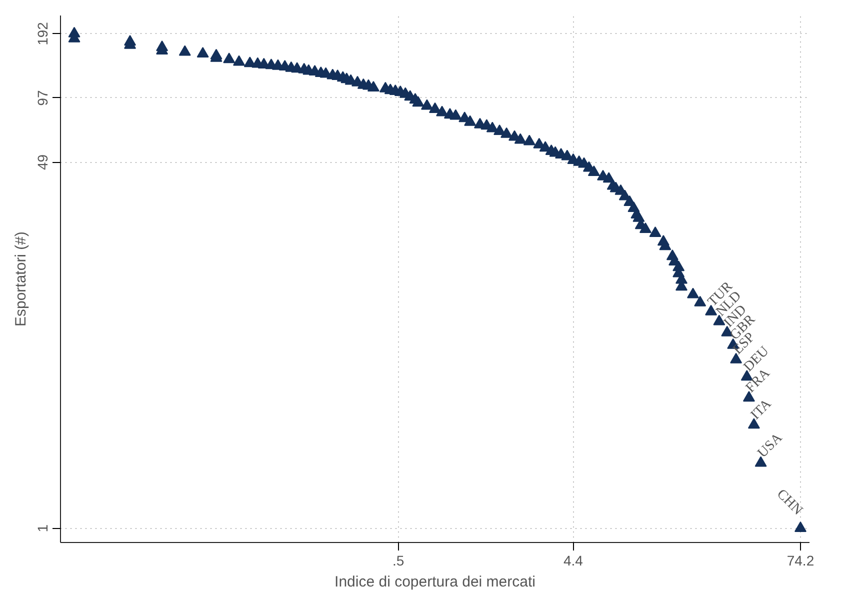  What do you see at coordinates (42, 528) in the screenshot?
I see `y-tick-label: 1` at bounding box center [42, 528].